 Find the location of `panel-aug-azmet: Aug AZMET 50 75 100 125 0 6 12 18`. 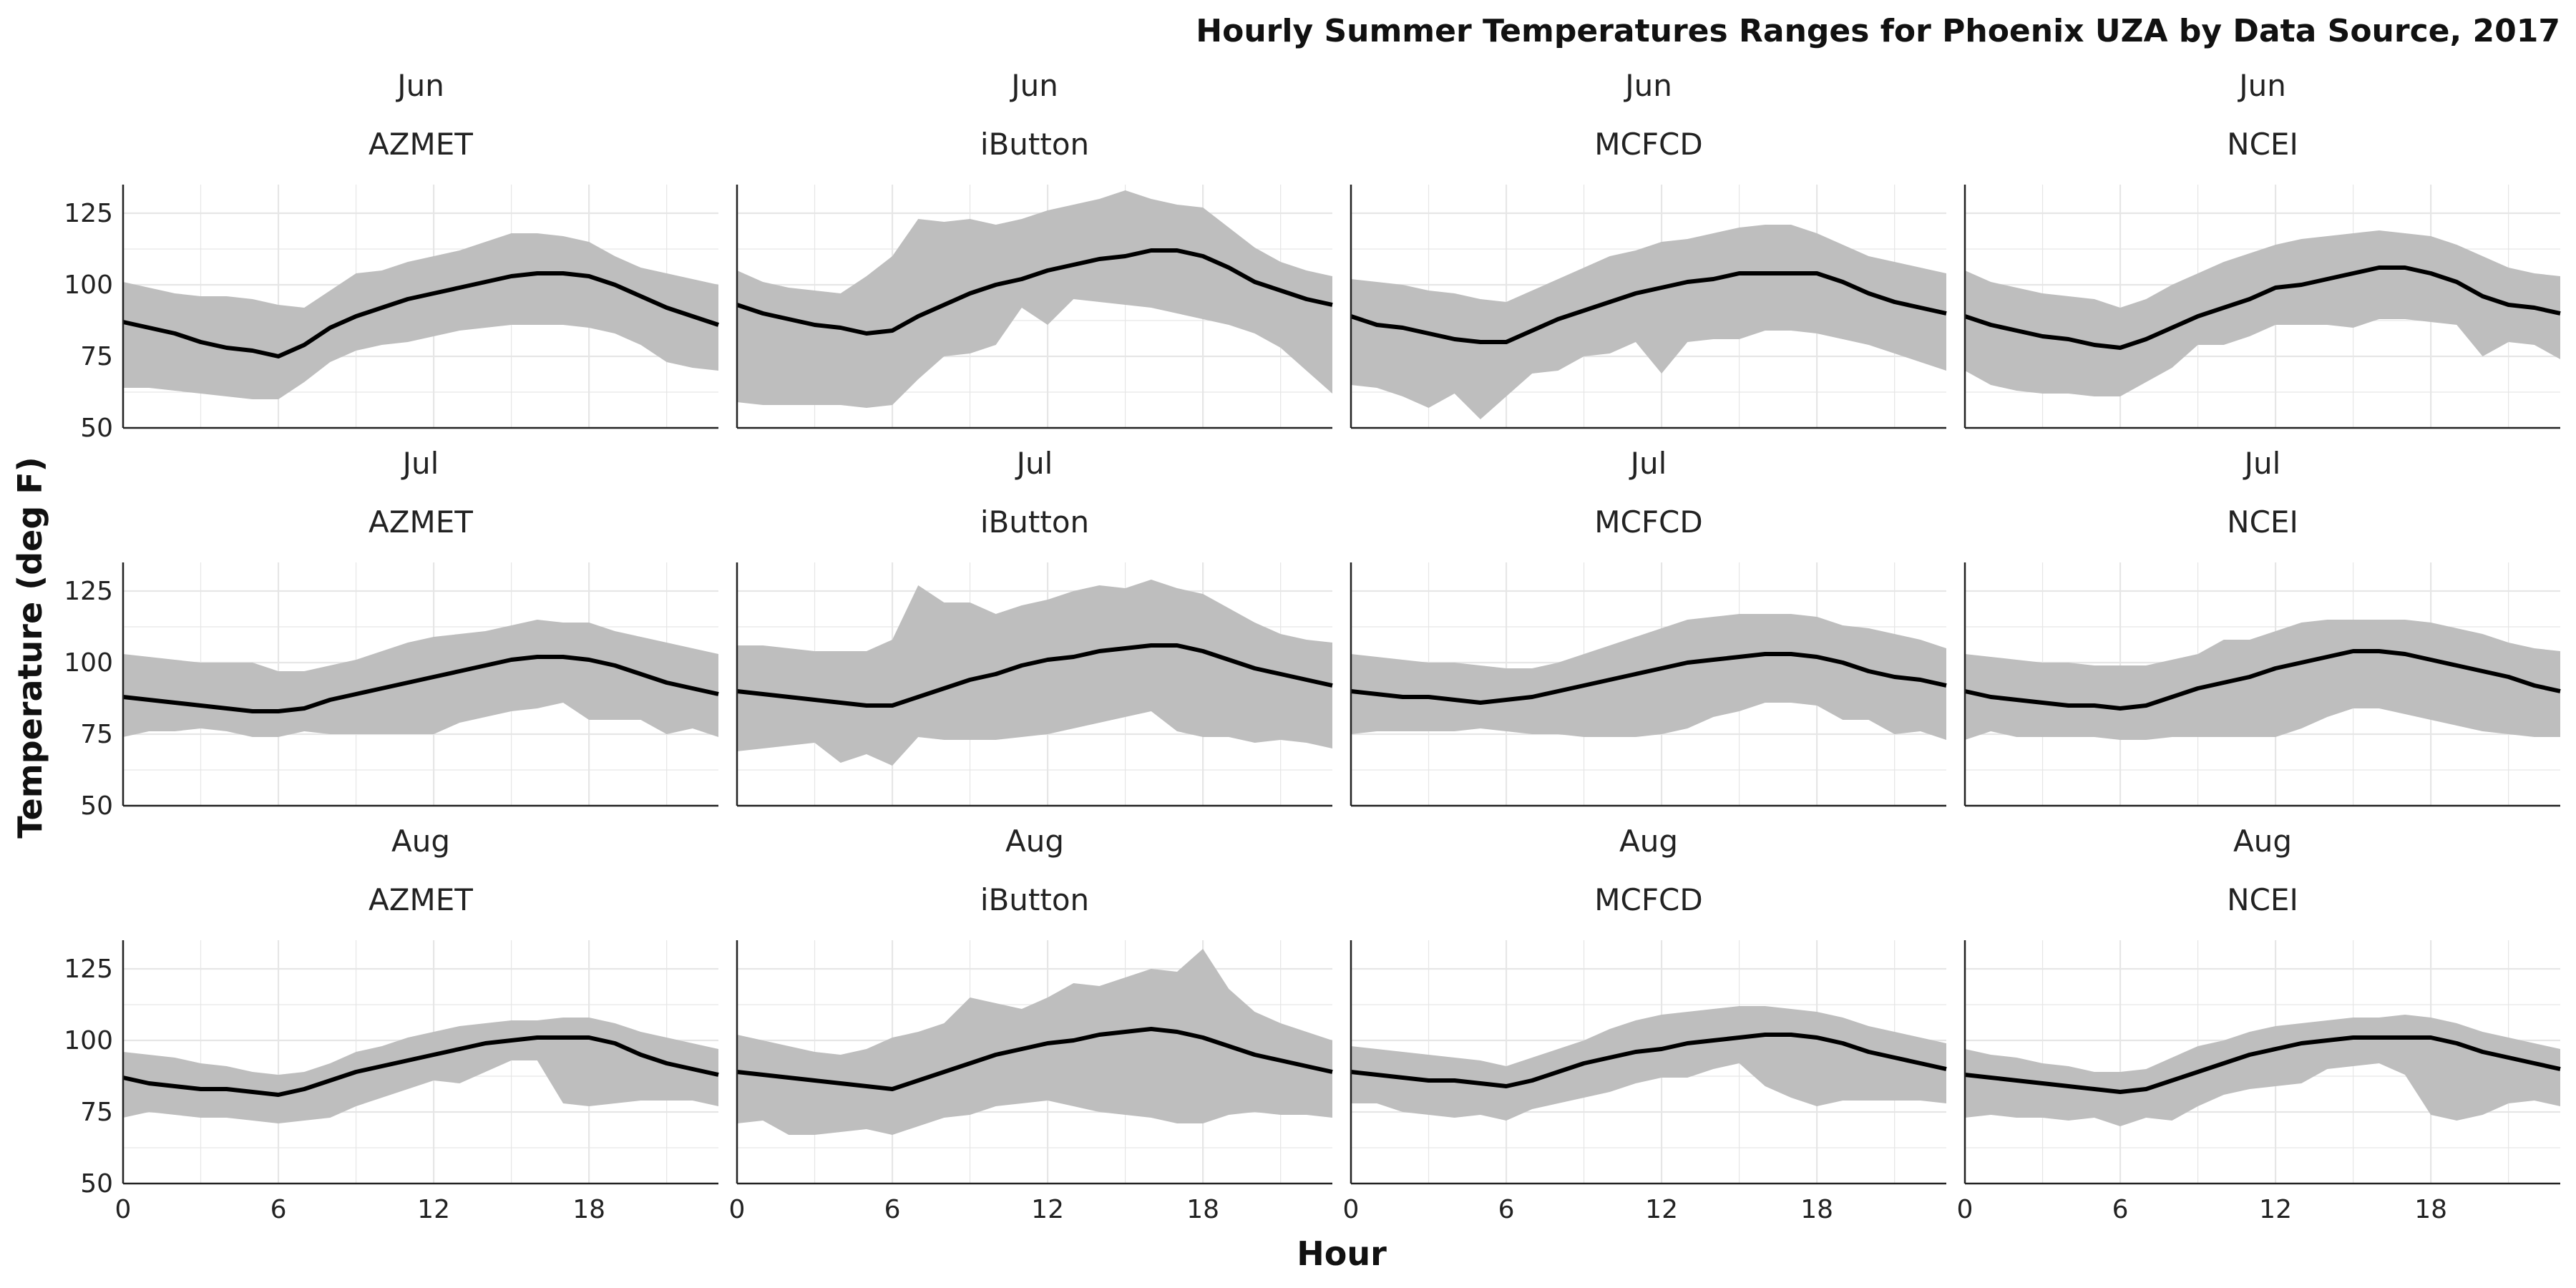

panel-aug-azmet: Aug AZMET 50 75 100 125 0 6 12 18 is located at coordinates (391, 1024).